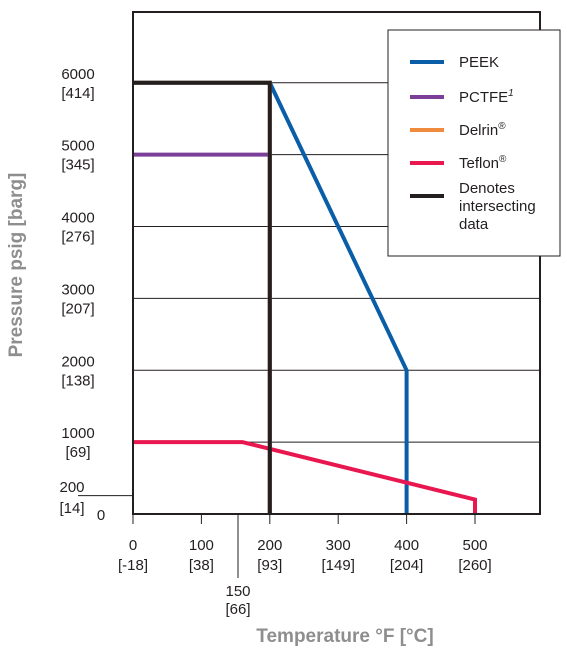  What do you see at coordinates (305, 477) in the screenshot?
I see `series-line-teflon` at bounding box center [305, 477].